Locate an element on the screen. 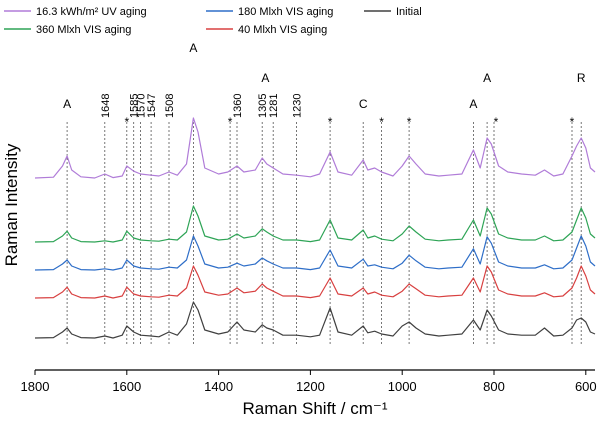 This screenshot has height=424, width=597. annotation-4: 1570 is located at coordinates (142, 106).